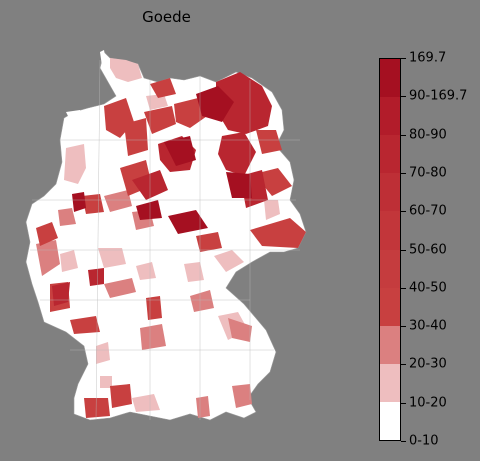 This screenshot has width=480, height=461. What do you see at coordinates (438, 96) in the screenshot?
I see `legend-label: 90-169.7` at bounding box center [438, 96].